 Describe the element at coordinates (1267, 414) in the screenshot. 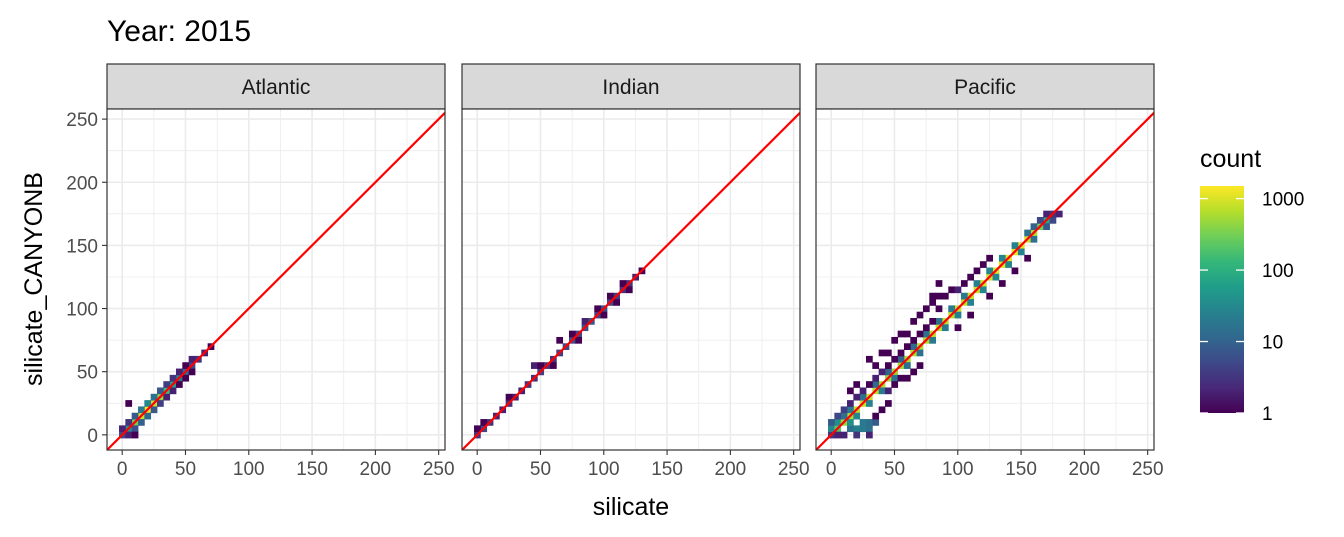

I see `legend-tick-label: 1` at that location.